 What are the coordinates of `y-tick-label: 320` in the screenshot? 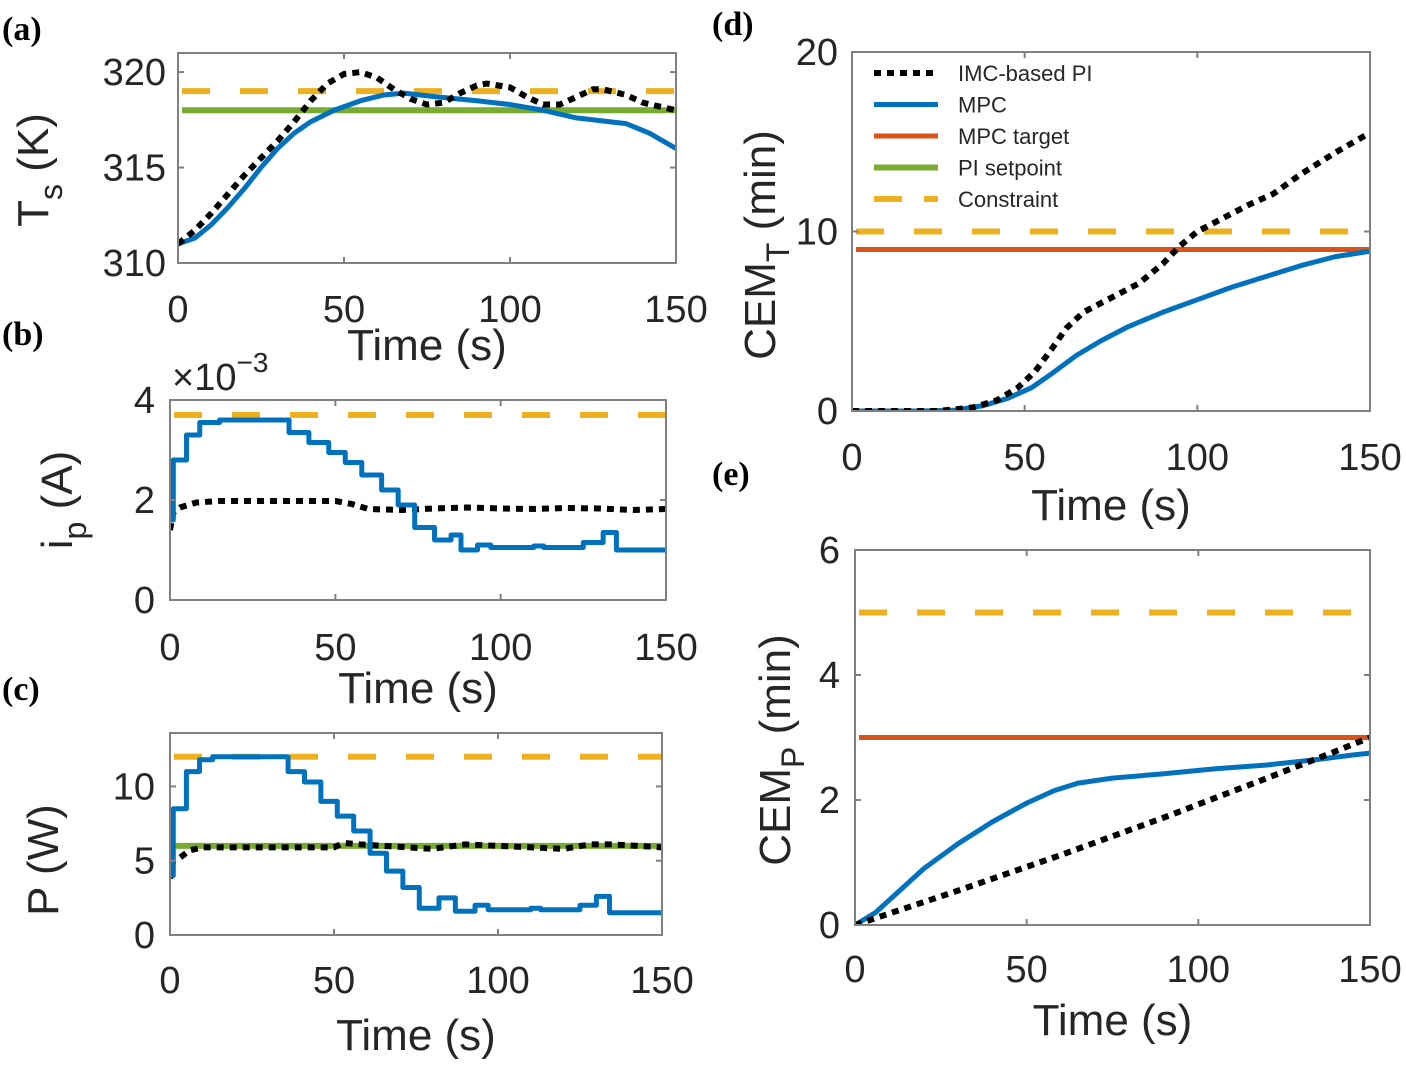 It's located at (134, 73).